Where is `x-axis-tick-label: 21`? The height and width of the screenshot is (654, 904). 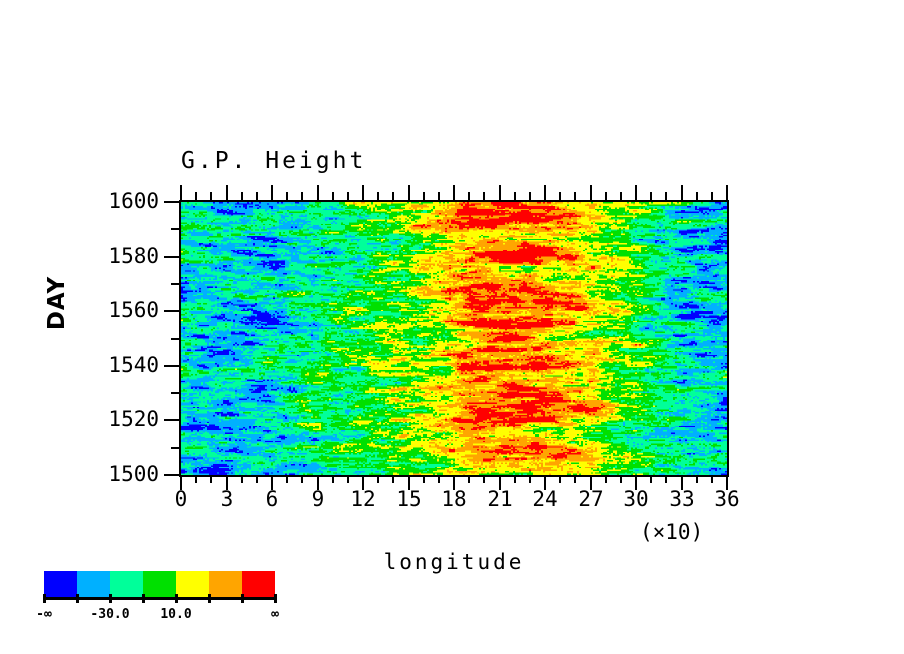 x-axis-tick-label: 21 is located at coordinates (500, 499).